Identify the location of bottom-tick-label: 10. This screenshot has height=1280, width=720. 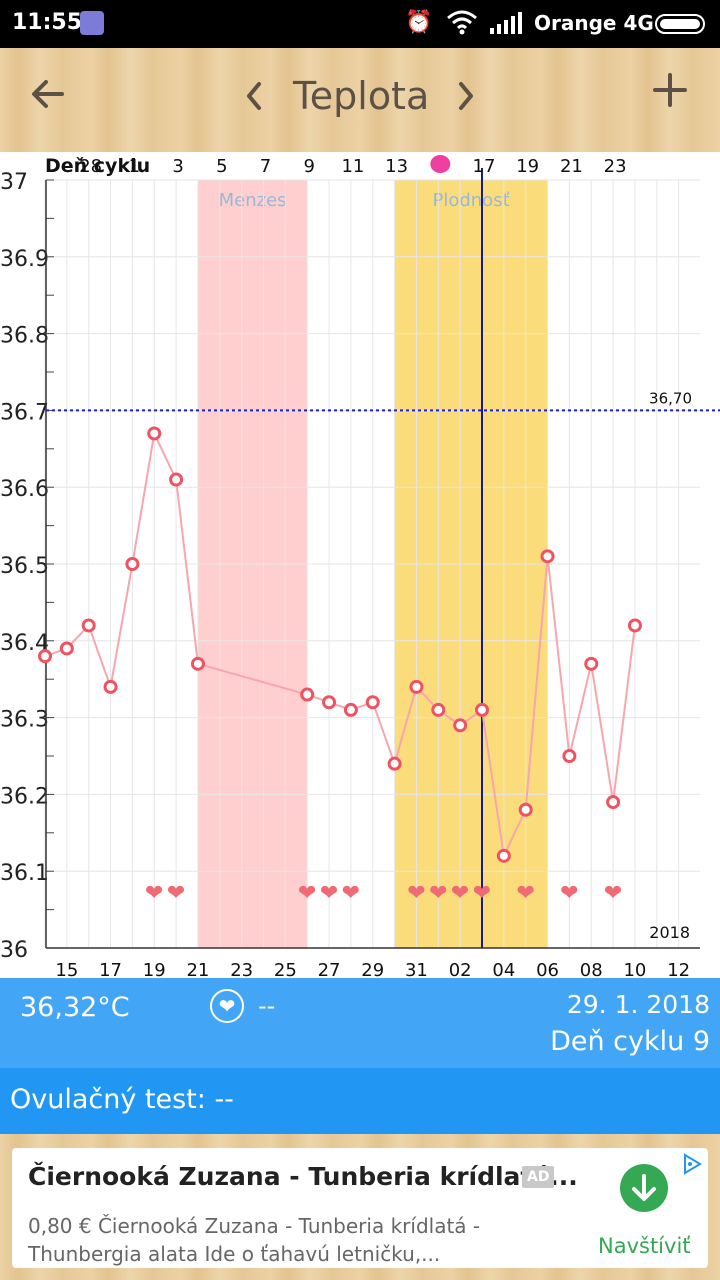
(634, 969).